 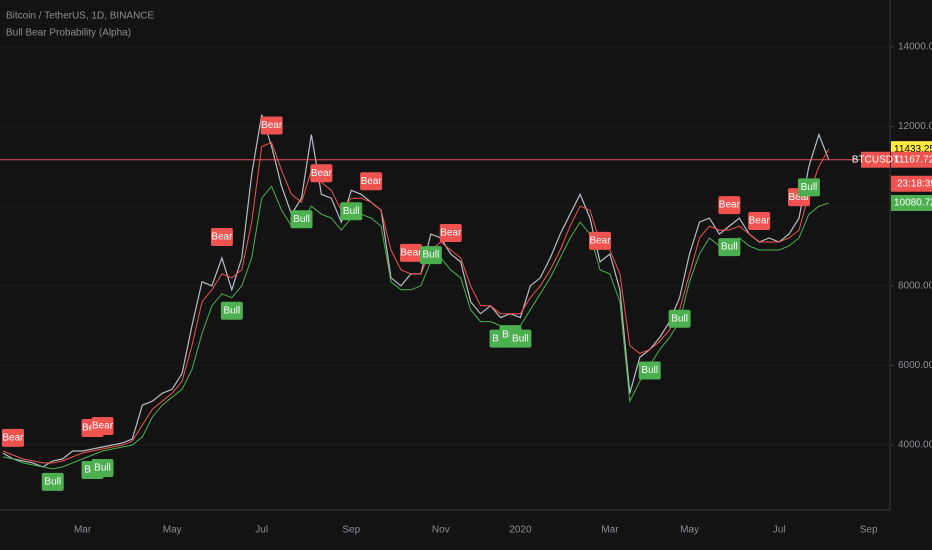 I want to click on price-label: 11433.25, so click(x=913, y=149).